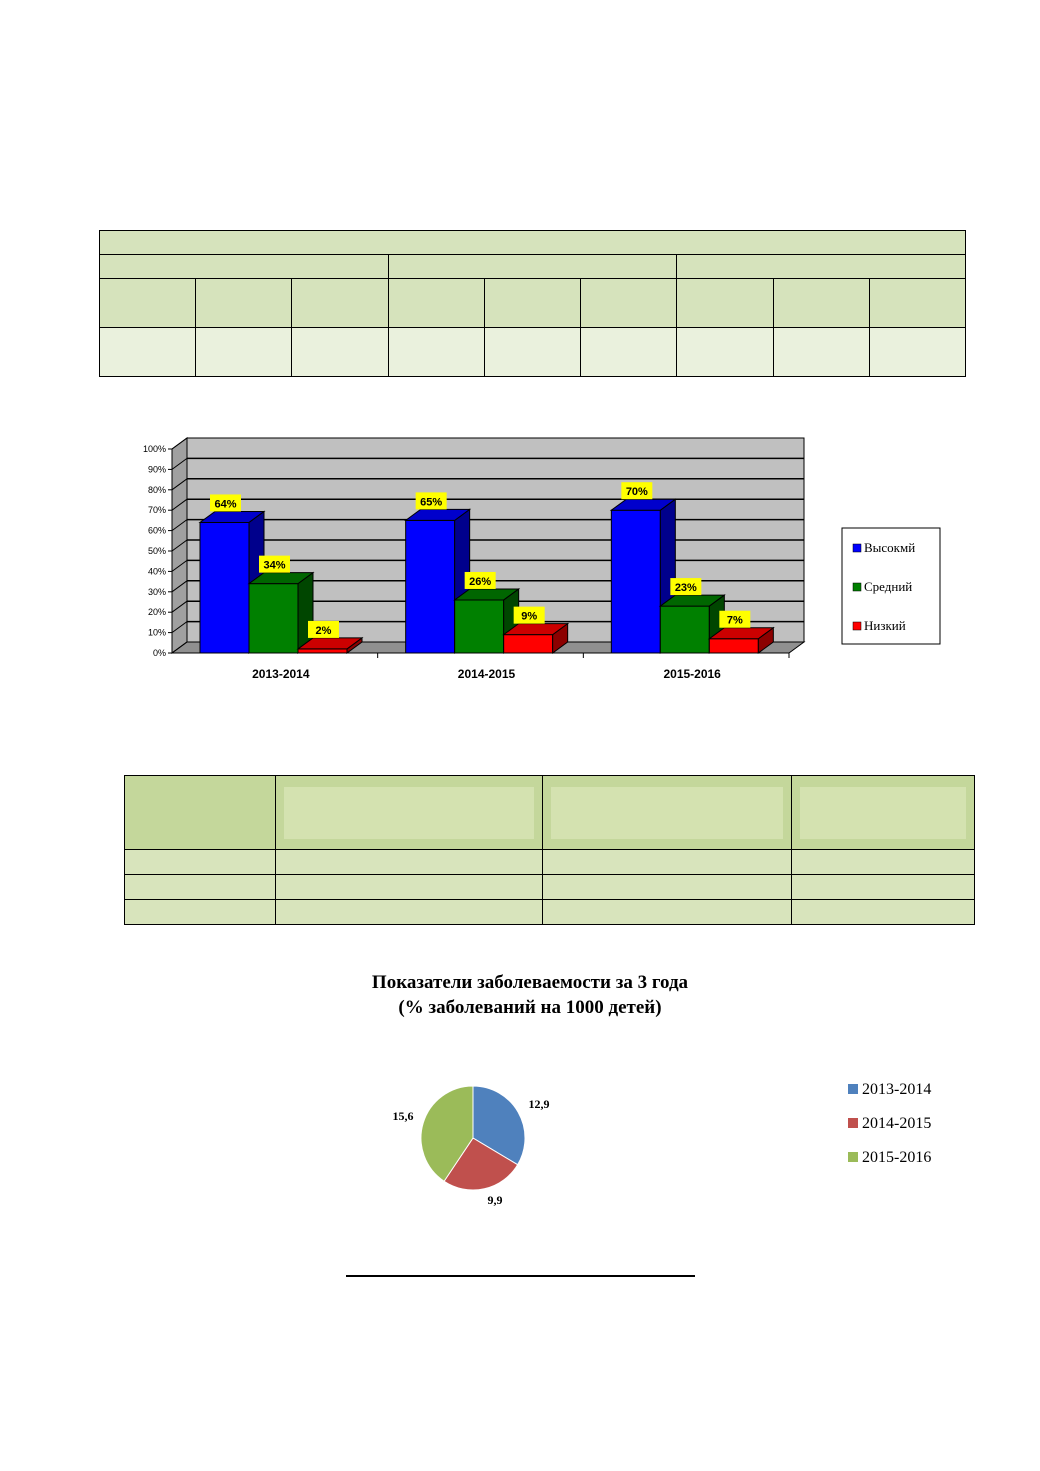 The width and height of the screenshot is (1040, 1471). Describe the element at coordinates (529, 1007) in the screenshot. I see `pie-subtitle: (% заболеваний на 1000 детей)` at that location.